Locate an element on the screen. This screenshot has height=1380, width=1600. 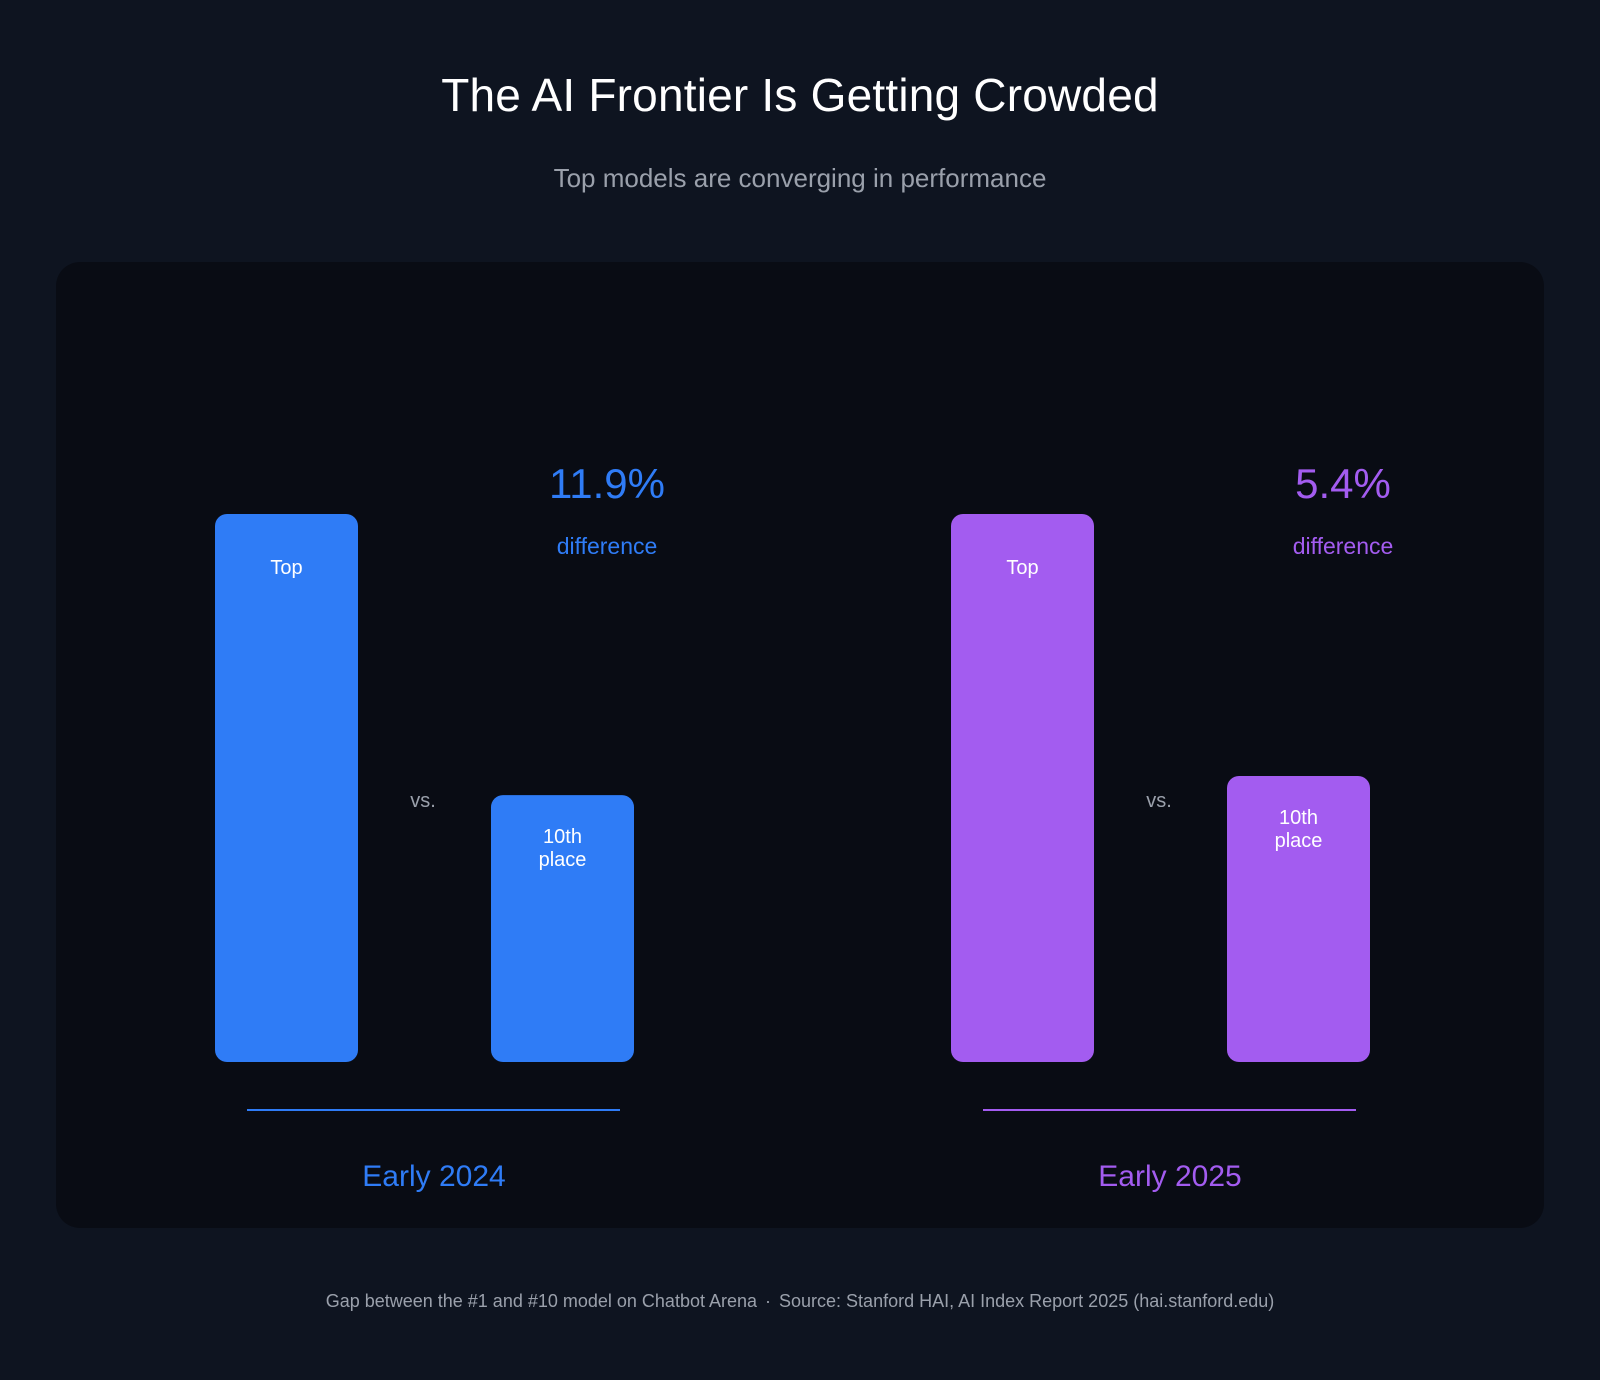
early-2025-group-label: Early 2025 is located at coordinates (1169, 1176).